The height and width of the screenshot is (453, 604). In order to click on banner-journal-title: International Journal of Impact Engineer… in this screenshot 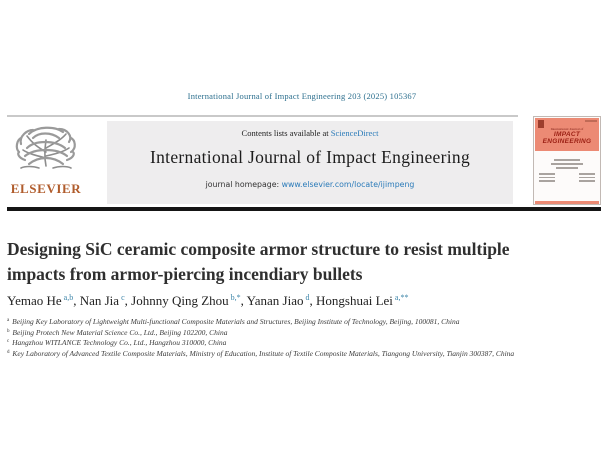, I will do `click(309, 157)`.